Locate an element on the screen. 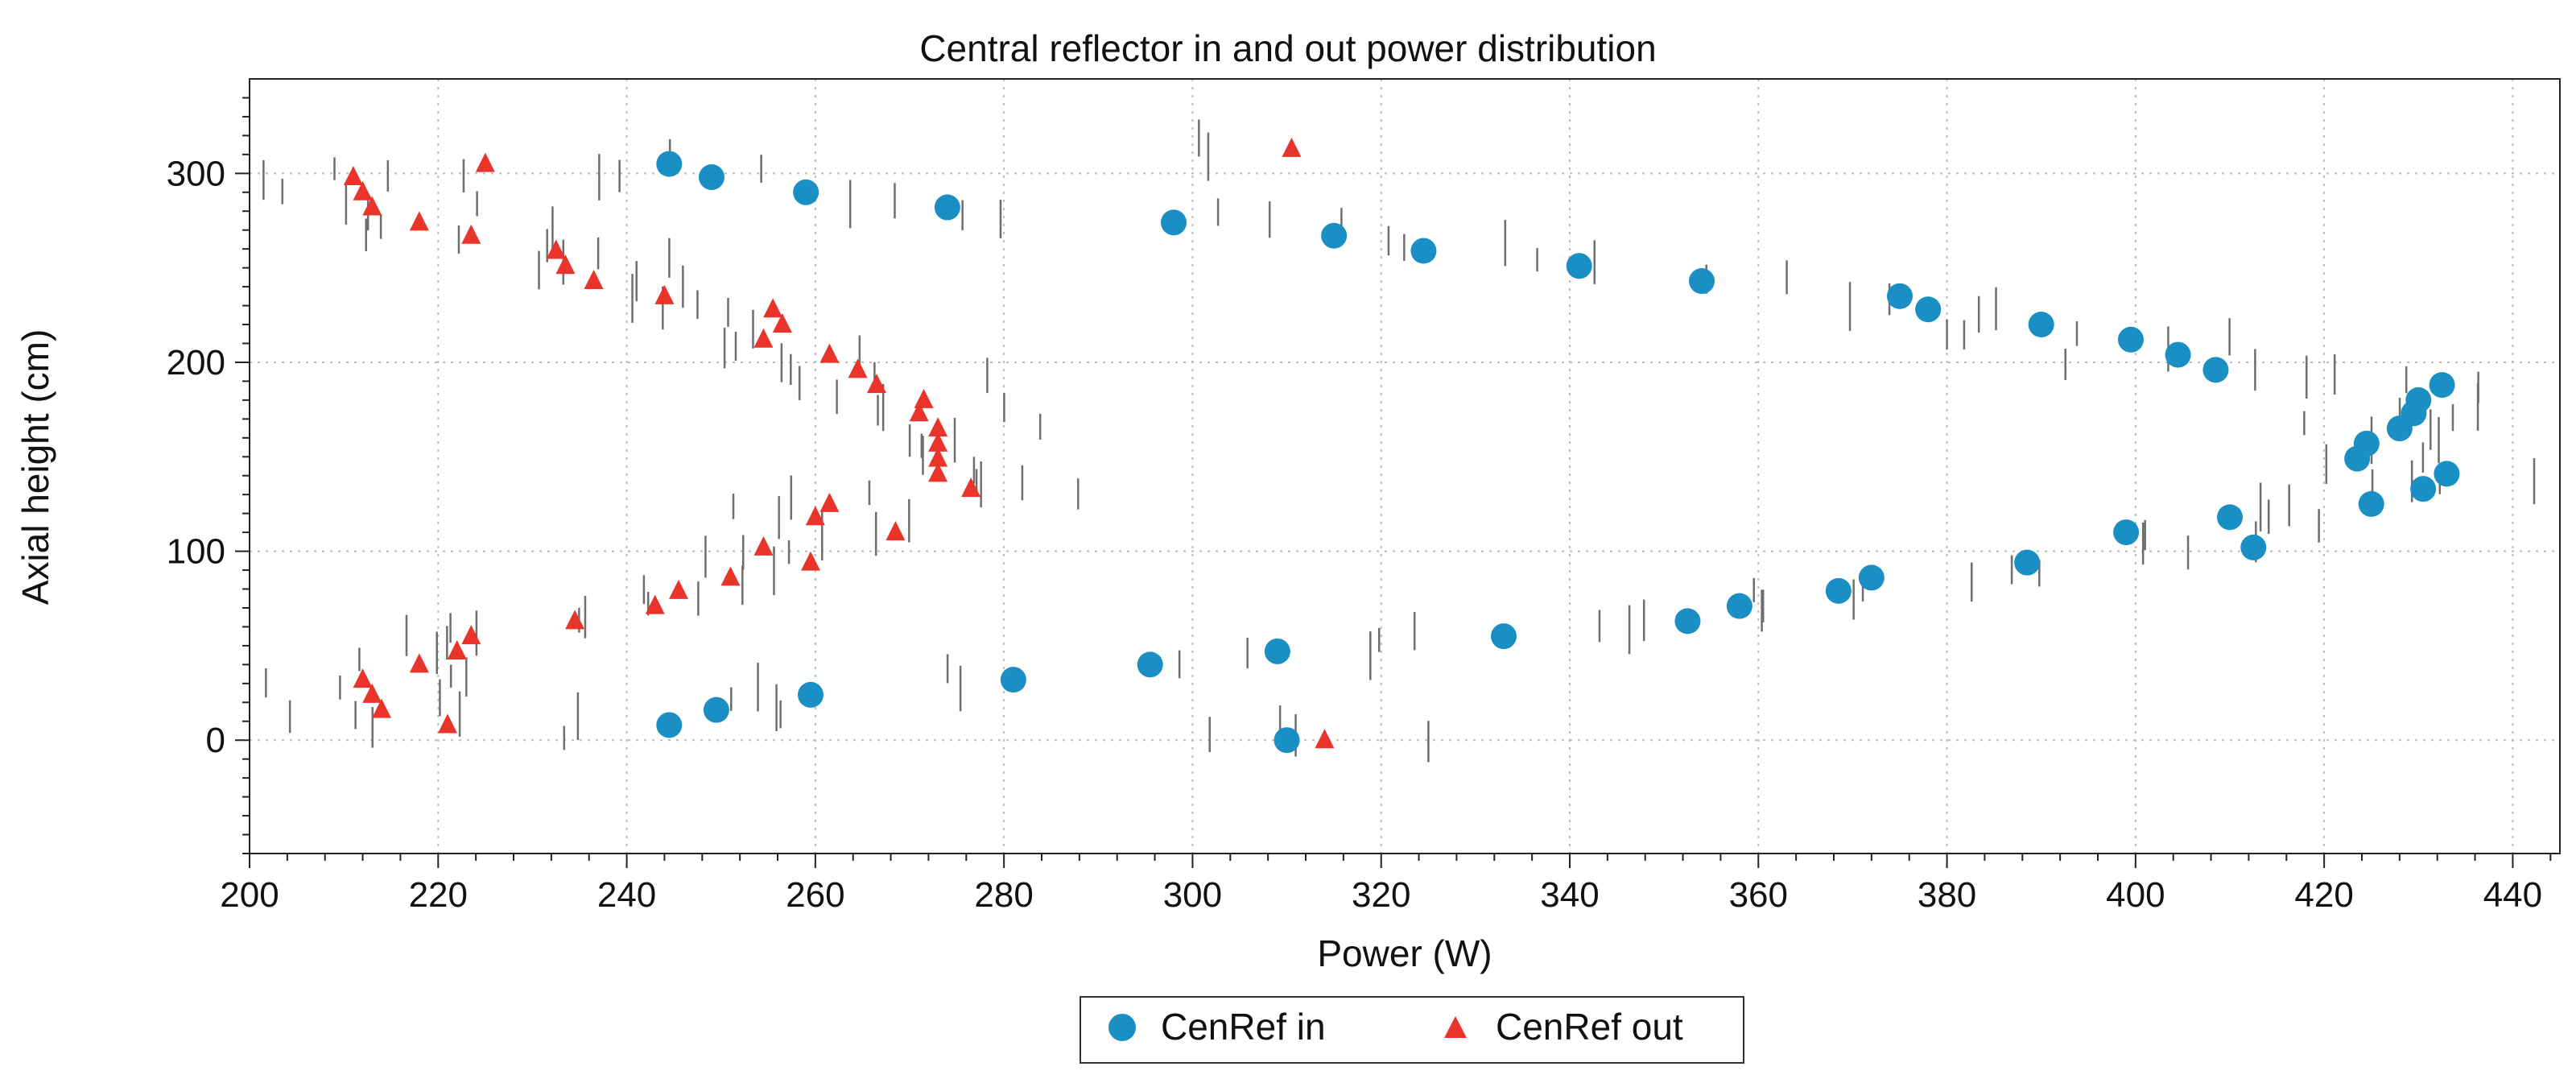 This screenshot has height=1083, width=2576. legend-in-label: CenRef in is located at coordinates (1243, 1027).